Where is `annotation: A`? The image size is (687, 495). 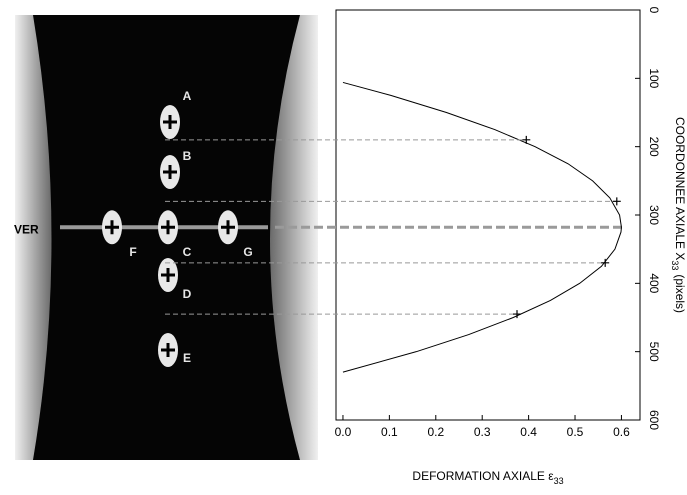
annotation: A is located at coordinates (187, 96).